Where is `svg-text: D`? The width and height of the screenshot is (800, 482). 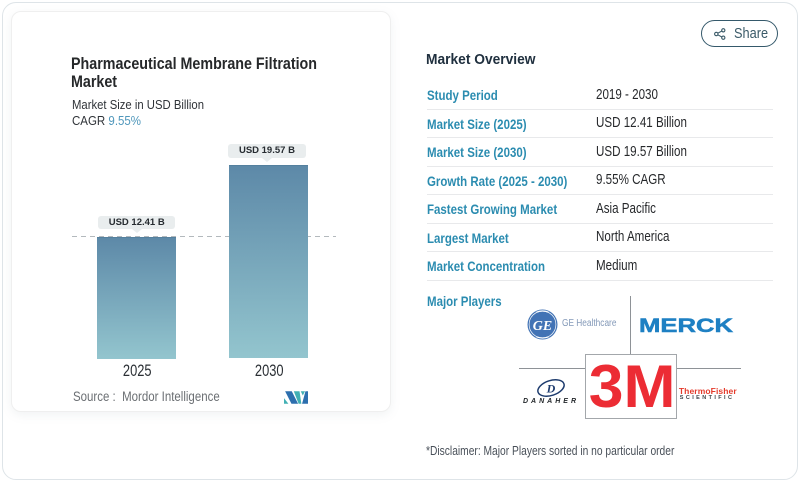 svg-text: D is located at coordinates (551, 388).